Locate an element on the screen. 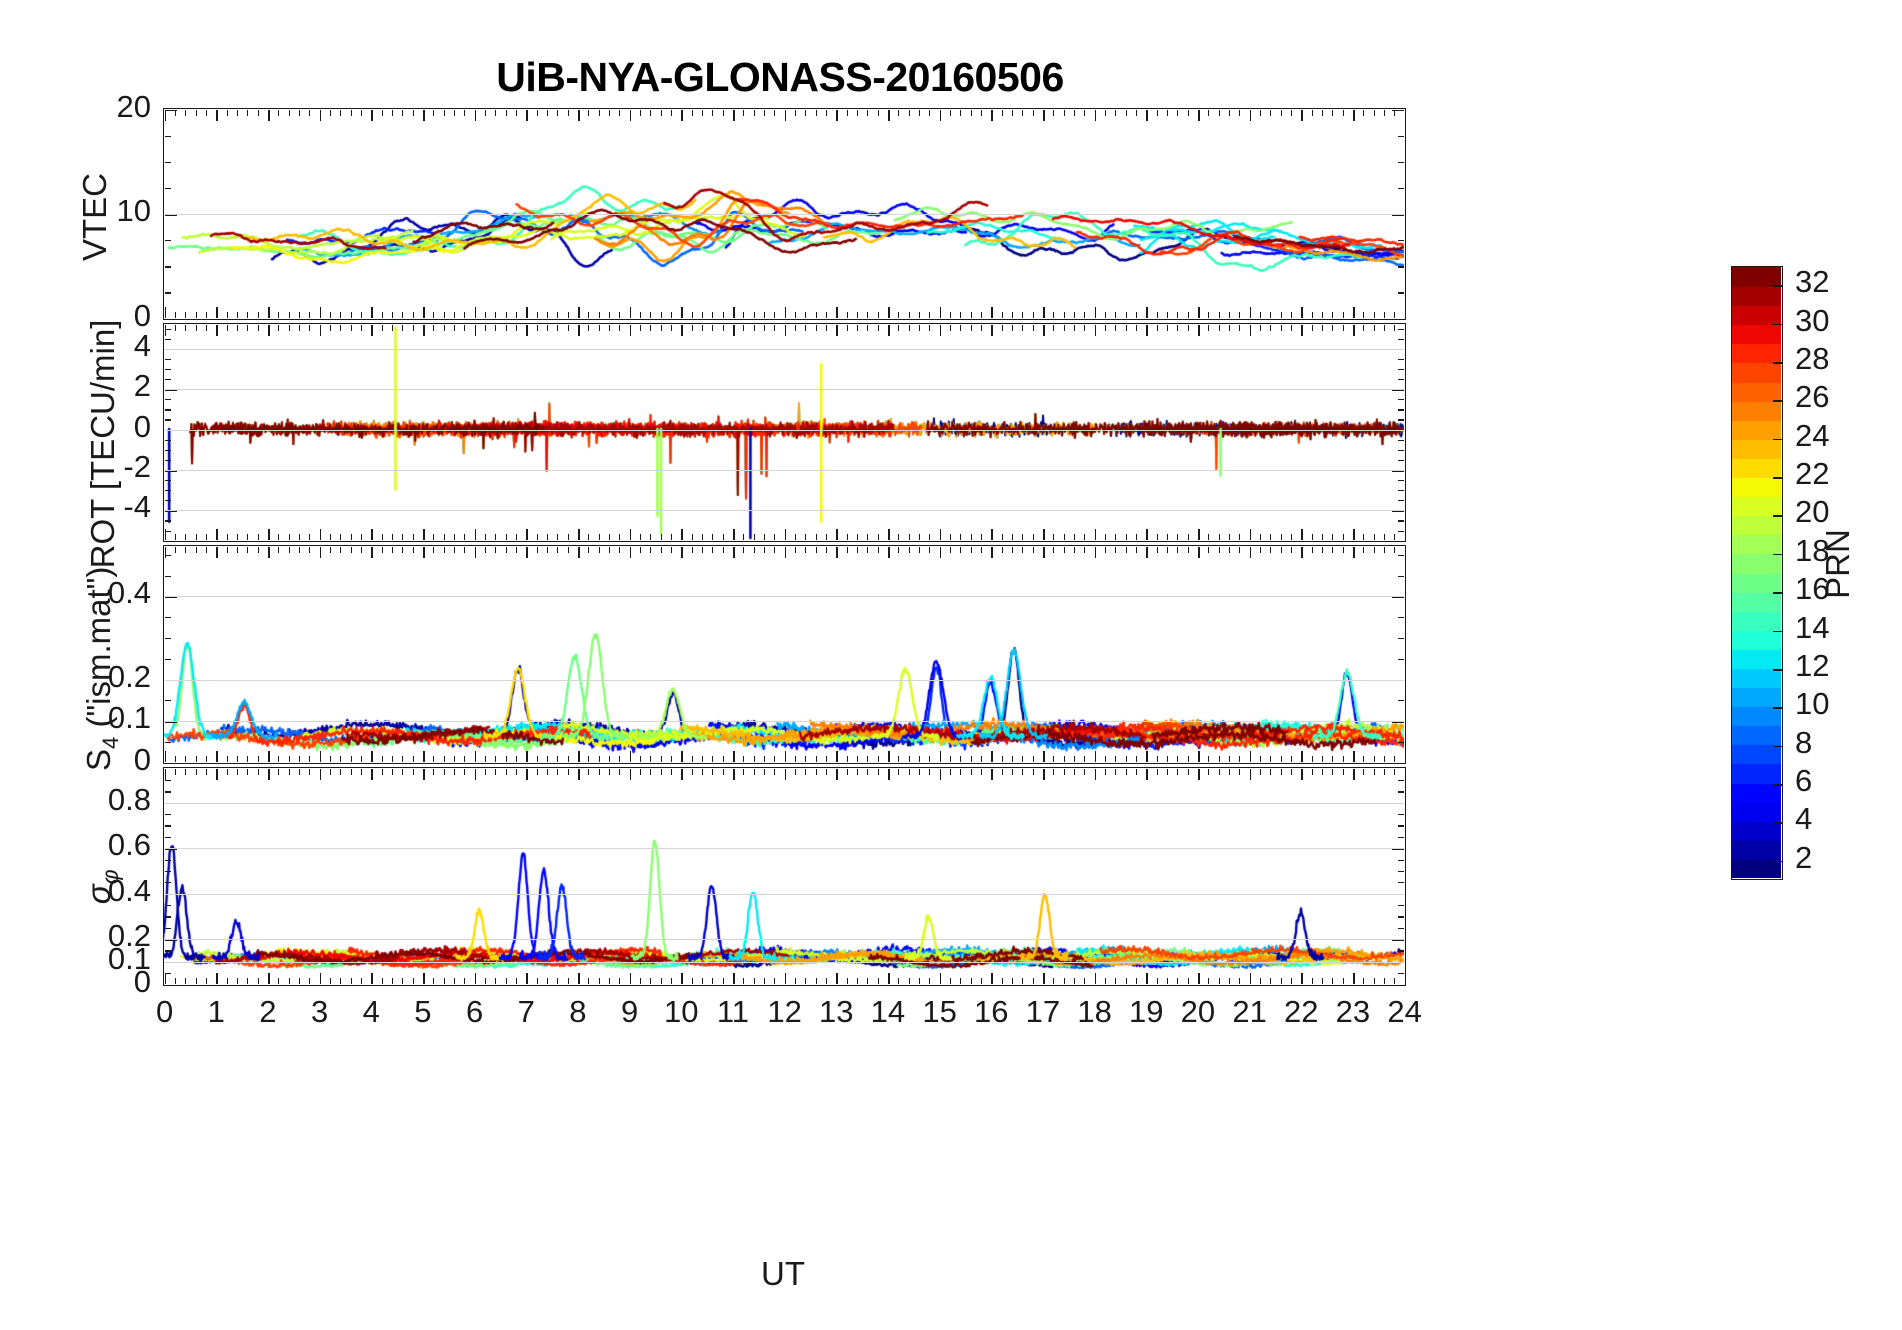  x-axis-tick-label: 14 is located at coordinates (888, 1011).